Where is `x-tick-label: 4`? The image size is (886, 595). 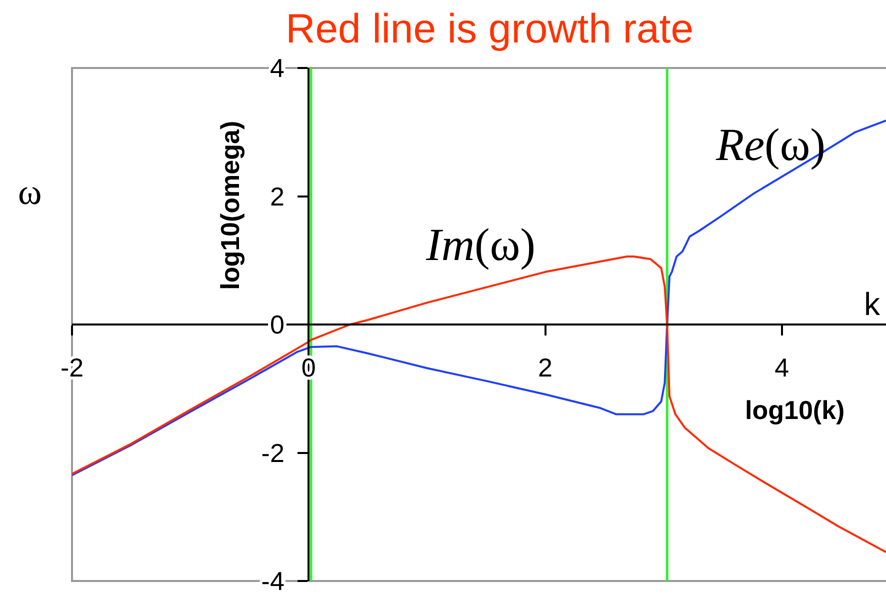
x-tick-label: 4 is located at coordinates (782, 367).